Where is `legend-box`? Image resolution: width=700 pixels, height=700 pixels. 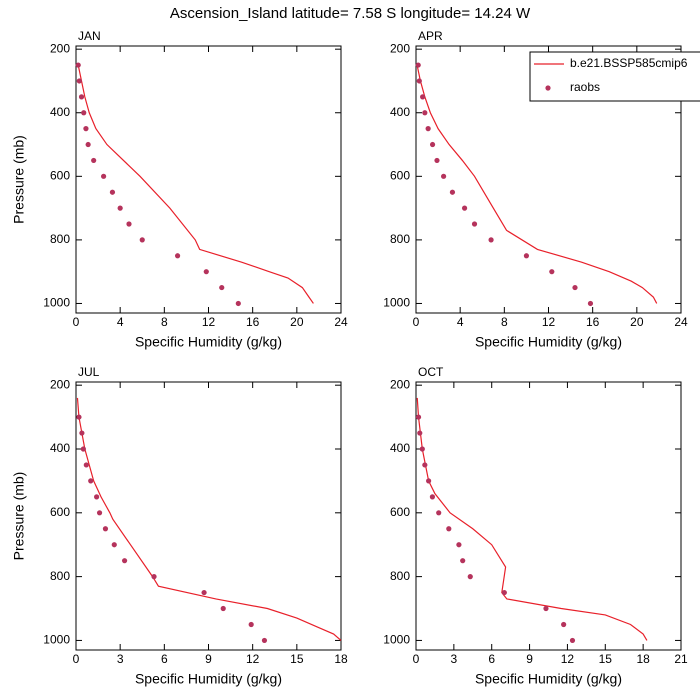
legend-box is located at coordinates (614, 76).